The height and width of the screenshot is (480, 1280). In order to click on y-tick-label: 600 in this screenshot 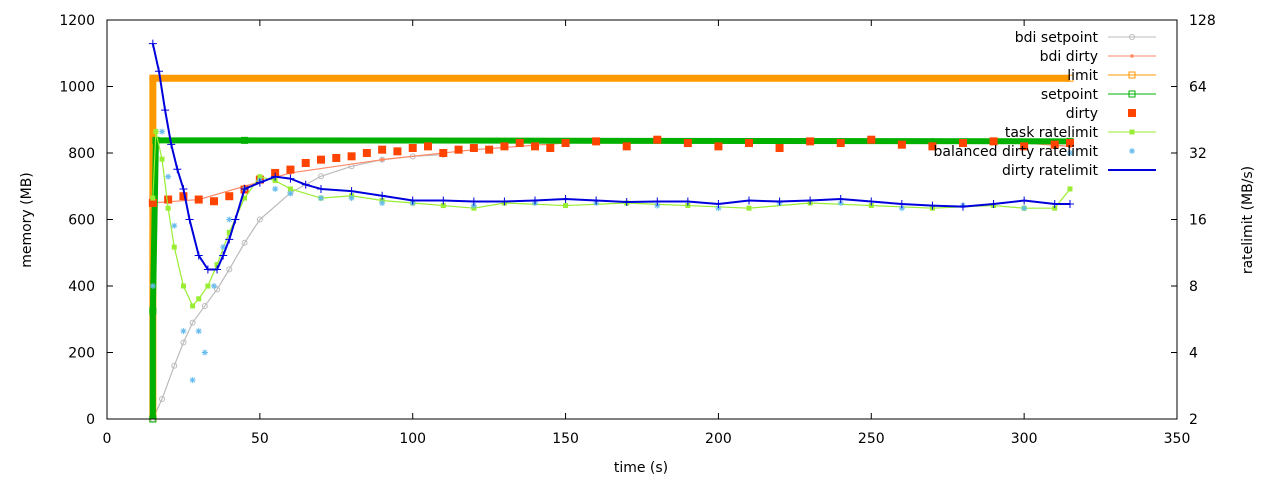, I will do `click(81, 221)`.